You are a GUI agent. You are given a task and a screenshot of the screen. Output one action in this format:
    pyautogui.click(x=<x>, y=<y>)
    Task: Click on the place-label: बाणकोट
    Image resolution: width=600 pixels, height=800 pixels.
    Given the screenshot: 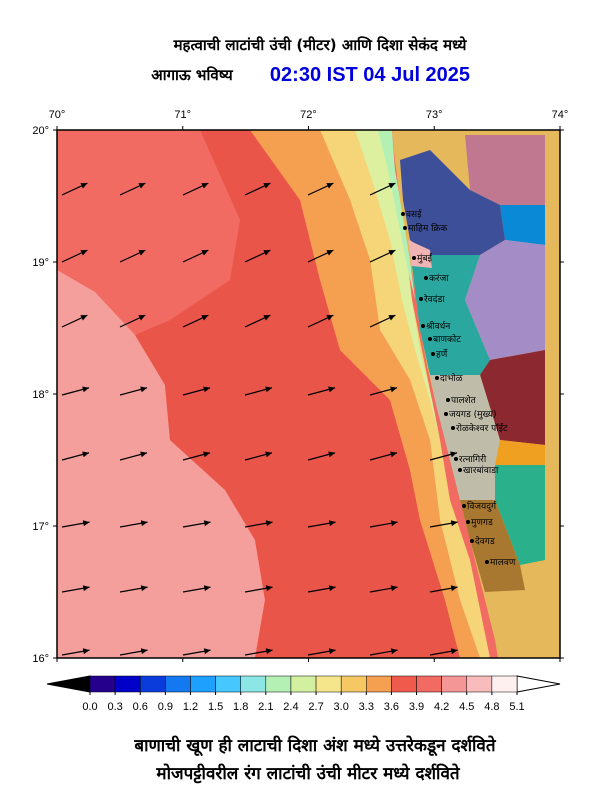 What is the action you would take?
    pyautogui.click(x=447, y=339)
    